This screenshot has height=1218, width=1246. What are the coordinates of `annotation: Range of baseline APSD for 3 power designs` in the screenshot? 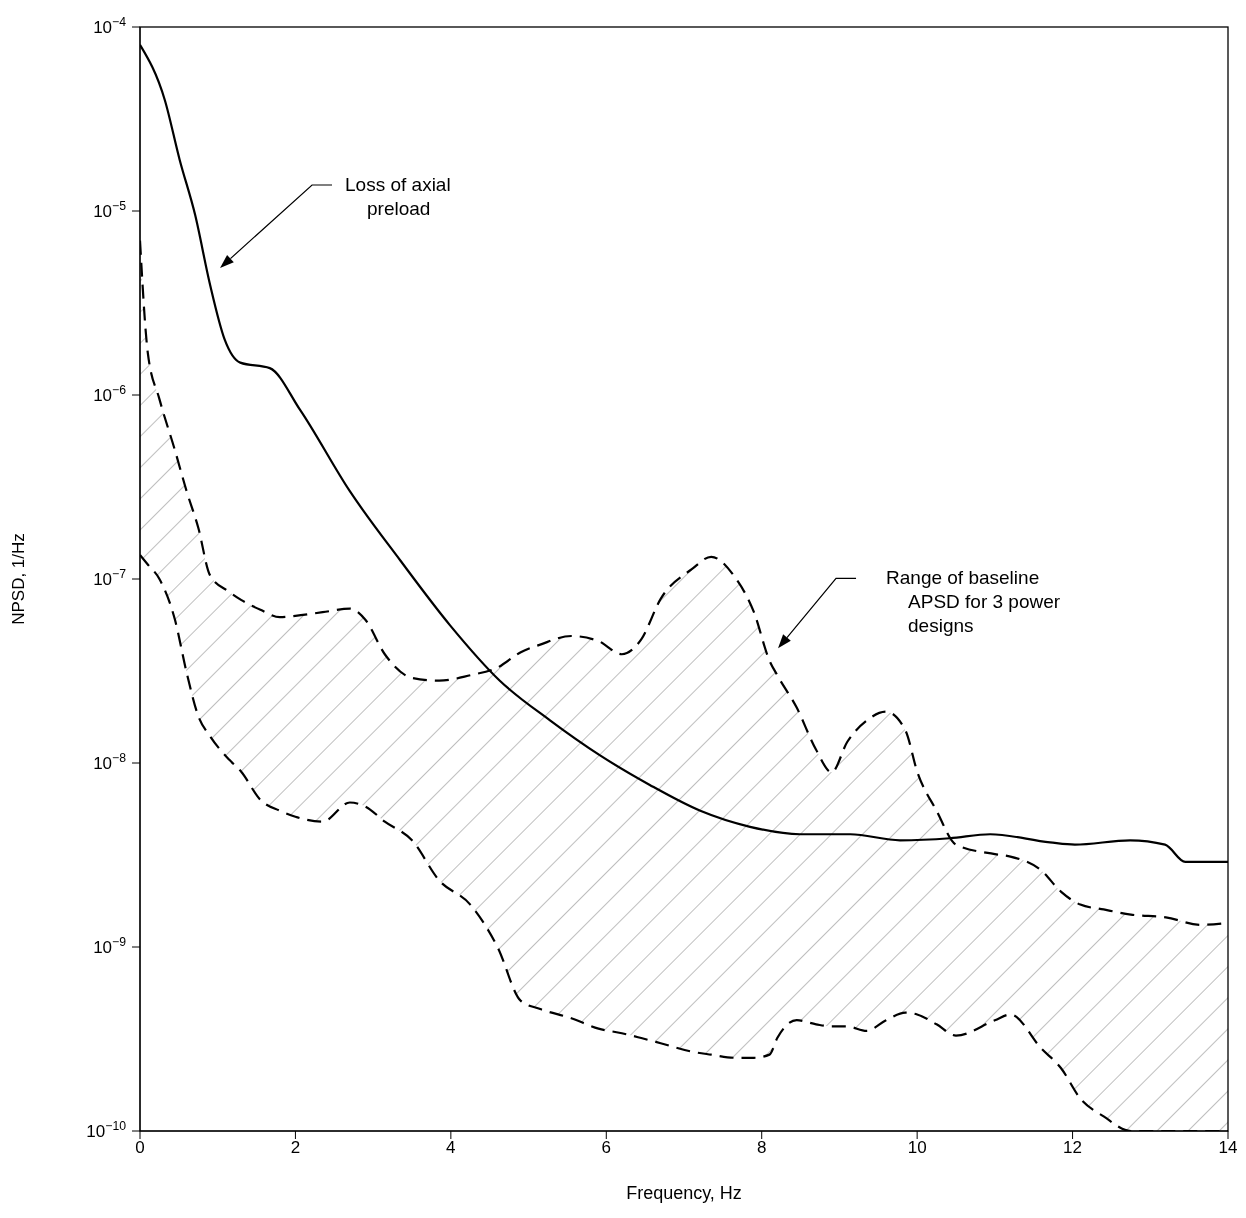 It's located at (973, 602).